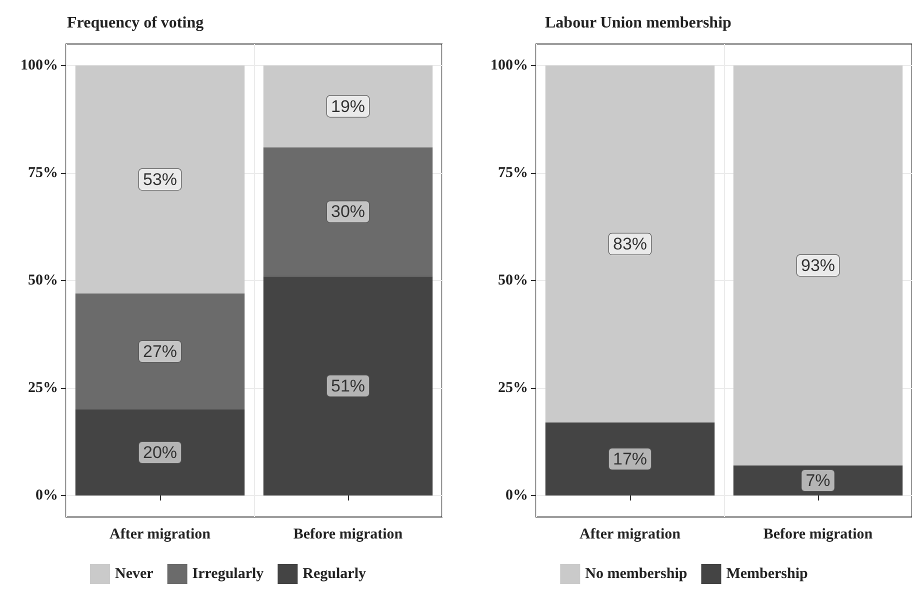  Describe the element at coordinates (767, 574) in the screenshot. I see `legend-label: Membership` at that location.